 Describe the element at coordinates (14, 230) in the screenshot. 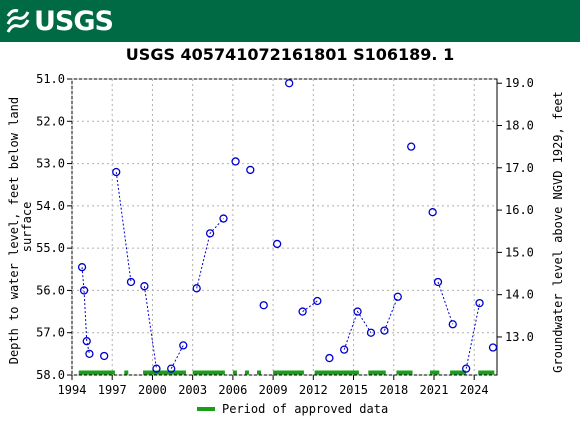

I see `y-axis-left-label-line-1: Depth to water level, feet below land` at that location.